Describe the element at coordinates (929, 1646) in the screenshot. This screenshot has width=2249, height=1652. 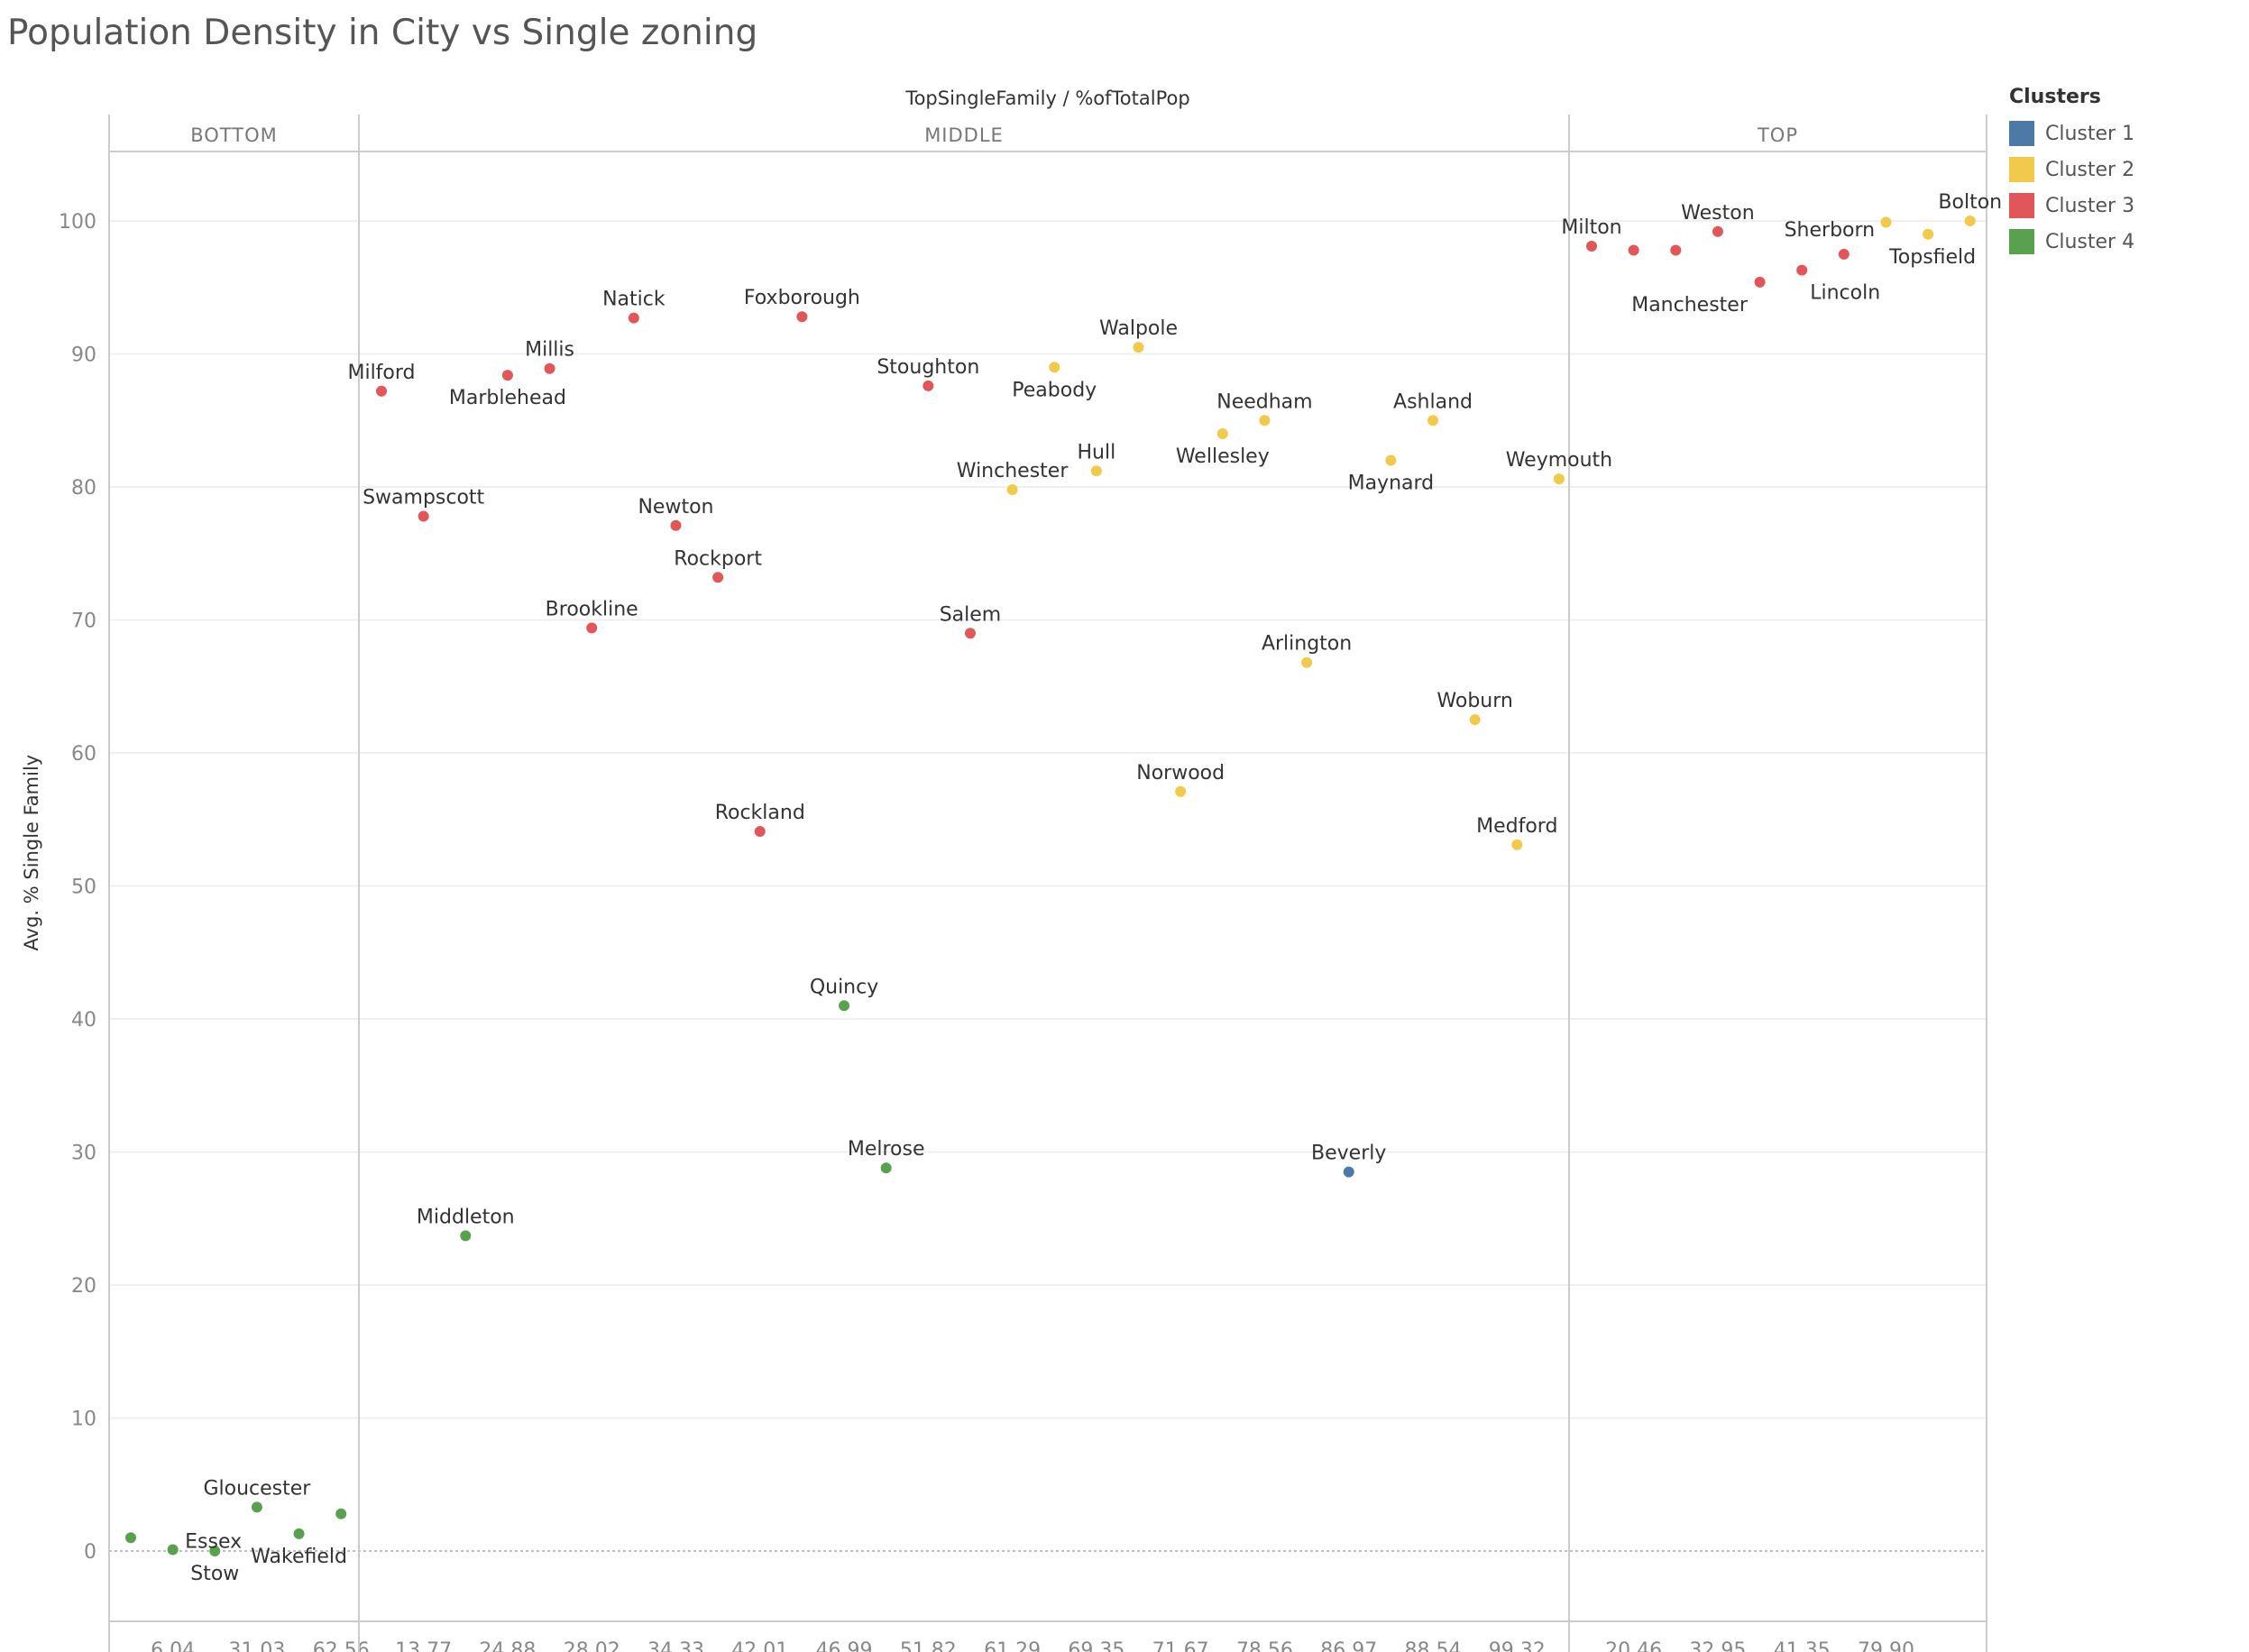
I see `x-tick-label: 51.82` at that location.